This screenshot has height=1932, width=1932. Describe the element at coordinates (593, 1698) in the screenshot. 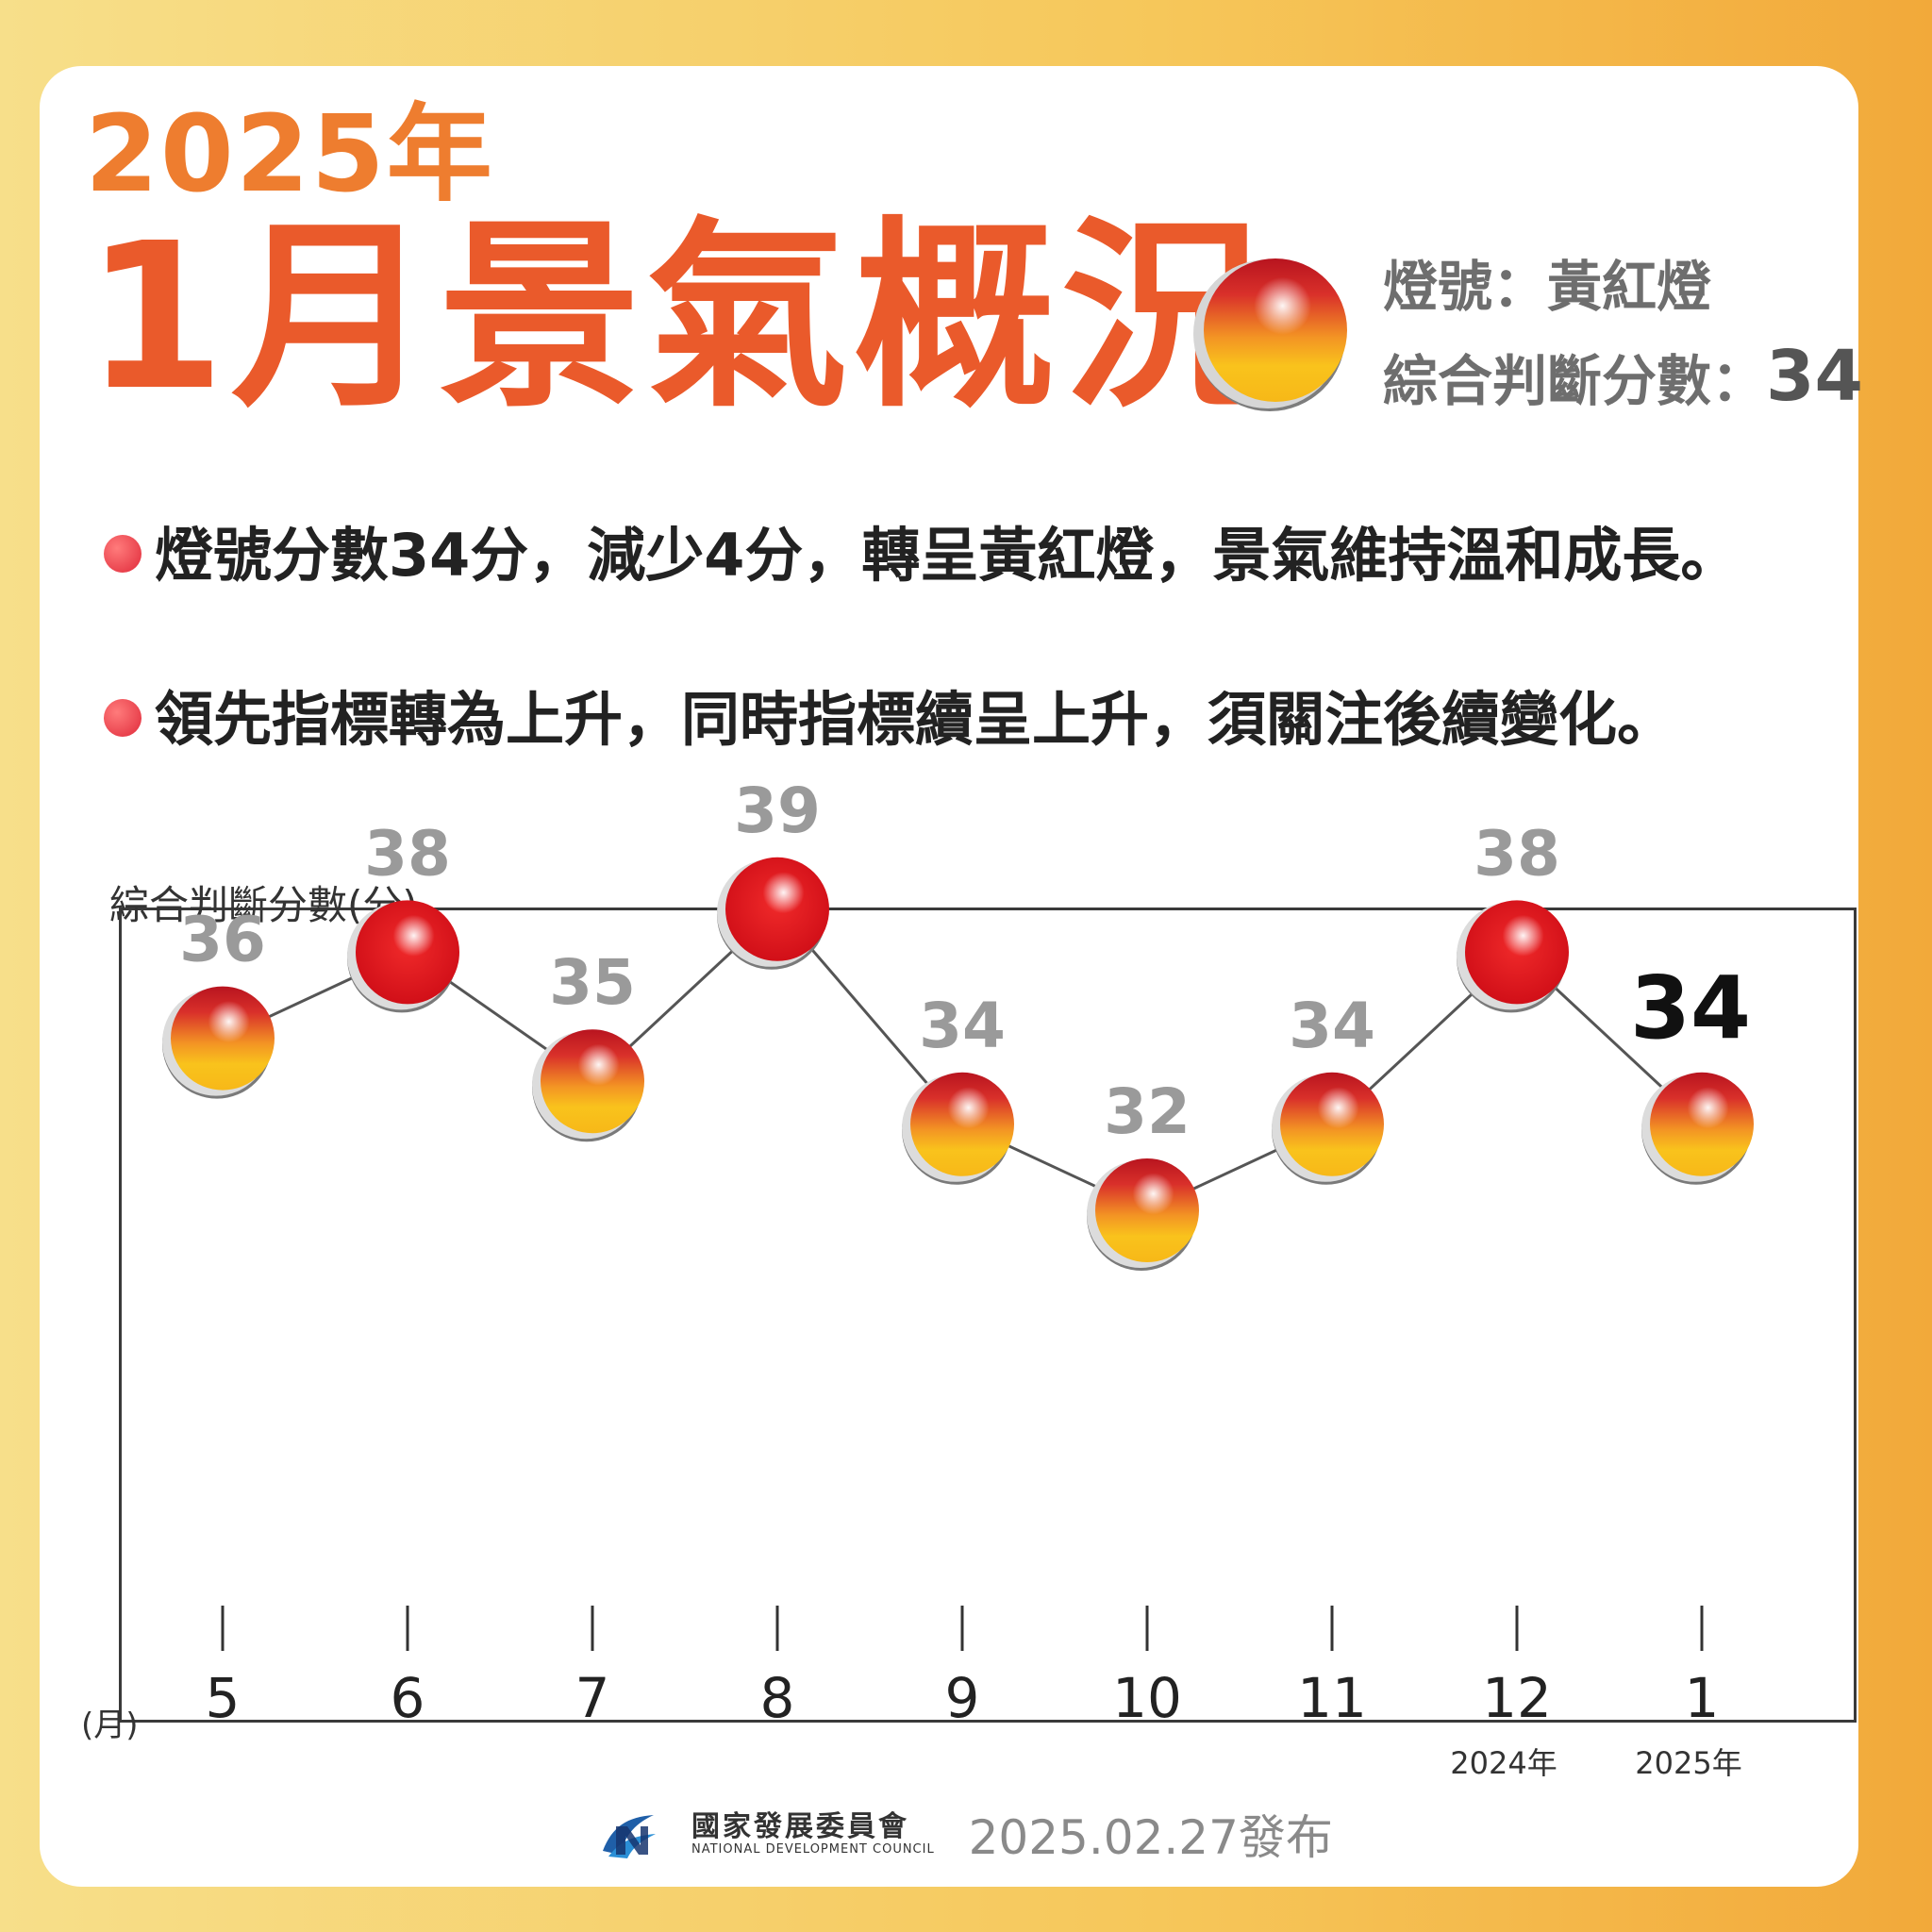

I see `x-tick-label: 7` at that location.